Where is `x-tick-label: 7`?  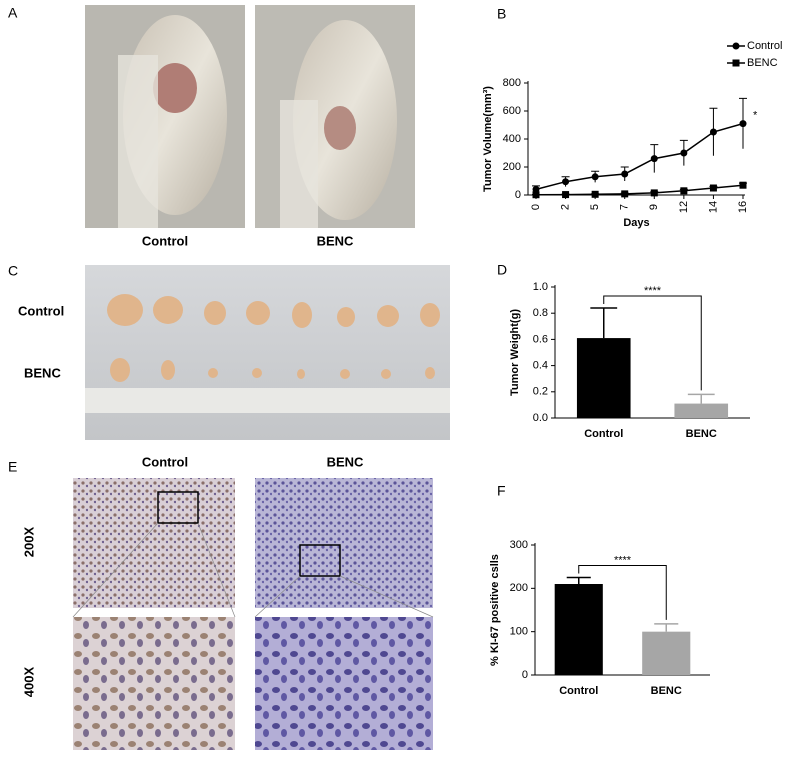
x-tick-label: 7 is located at coordinates (625, 207).